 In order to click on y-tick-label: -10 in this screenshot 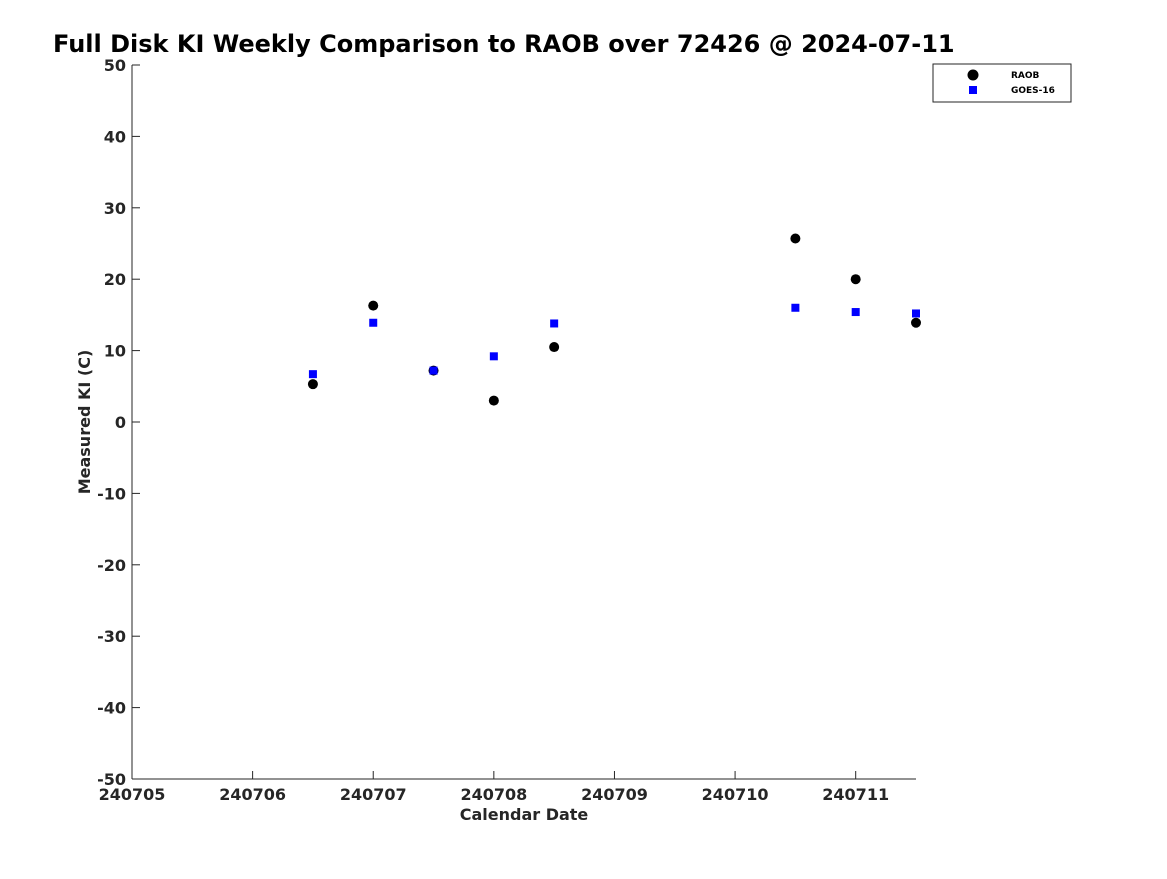, I will do `click(111, 493)`.